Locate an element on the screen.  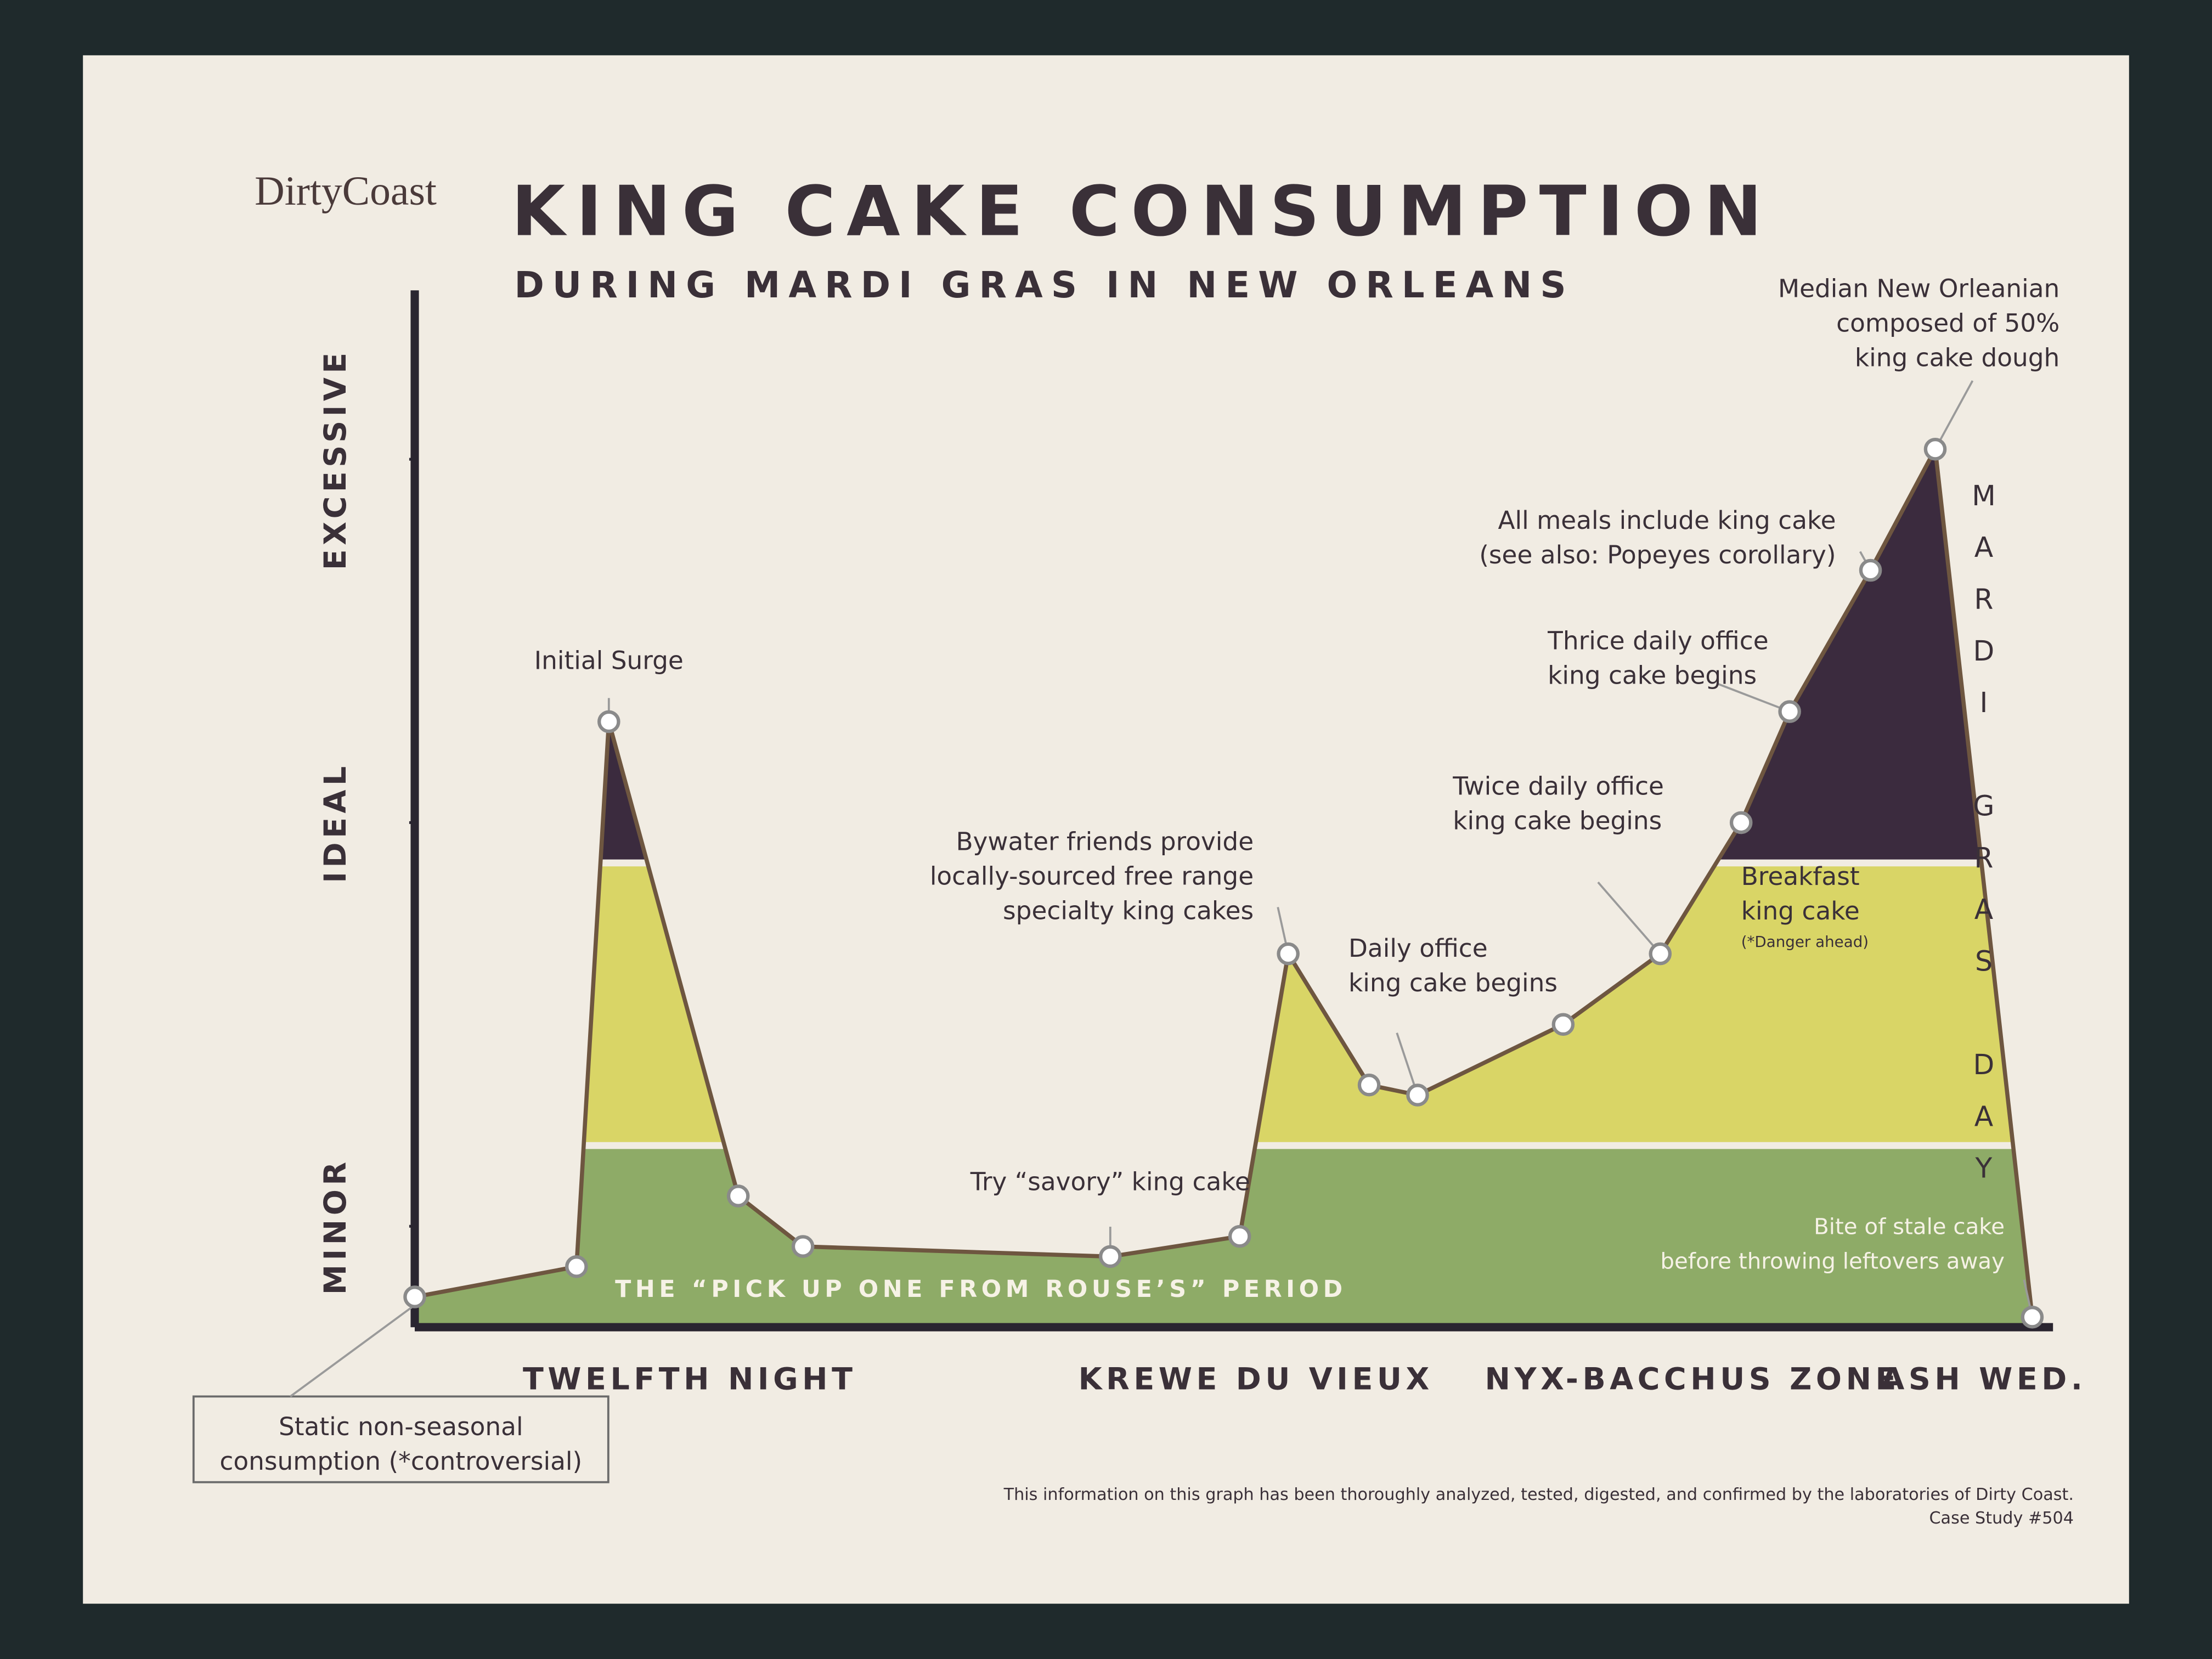
y-tick-label: MINOR is located at coordinates (336, 1226).